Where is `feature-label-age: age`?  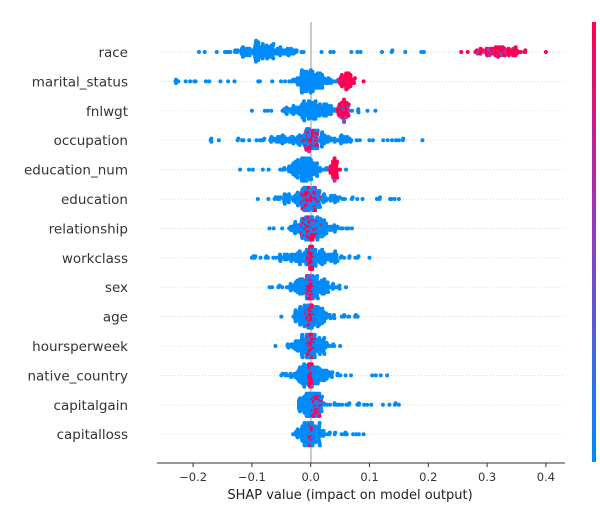 feature-label-age: age is located at coordinates (115, 318).